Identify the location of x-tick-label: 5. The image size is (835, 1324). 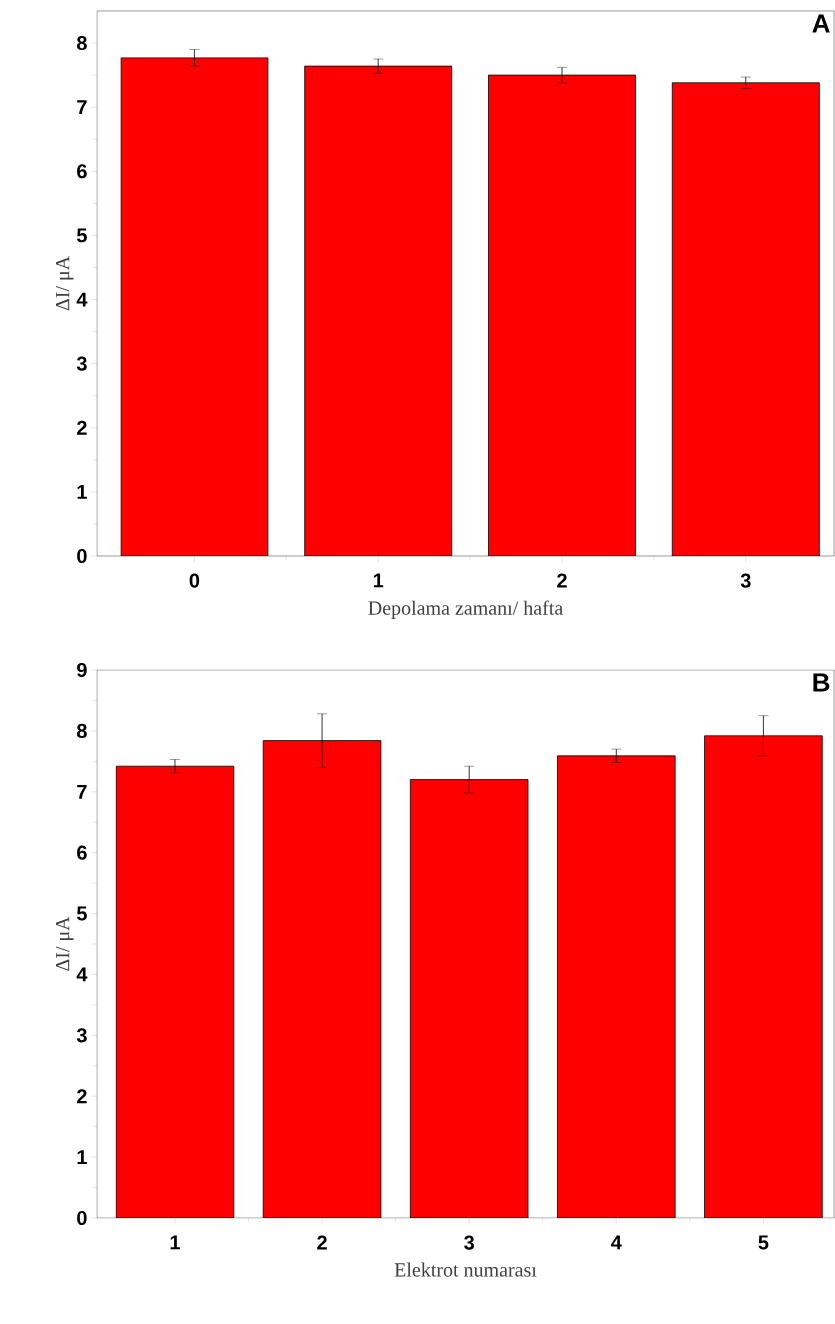
(763, 1242).